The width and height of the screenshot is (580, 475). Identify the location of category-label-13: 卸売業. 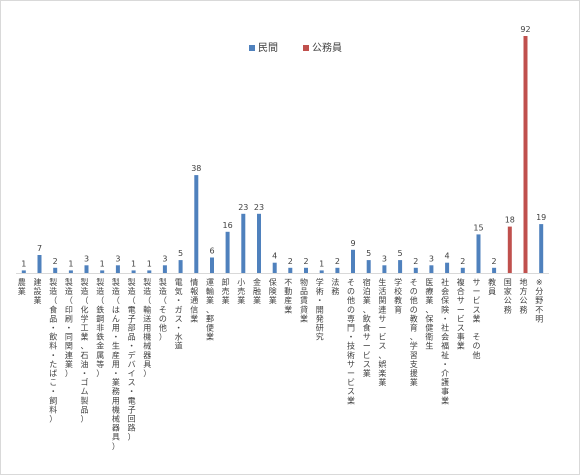
(226, 291).